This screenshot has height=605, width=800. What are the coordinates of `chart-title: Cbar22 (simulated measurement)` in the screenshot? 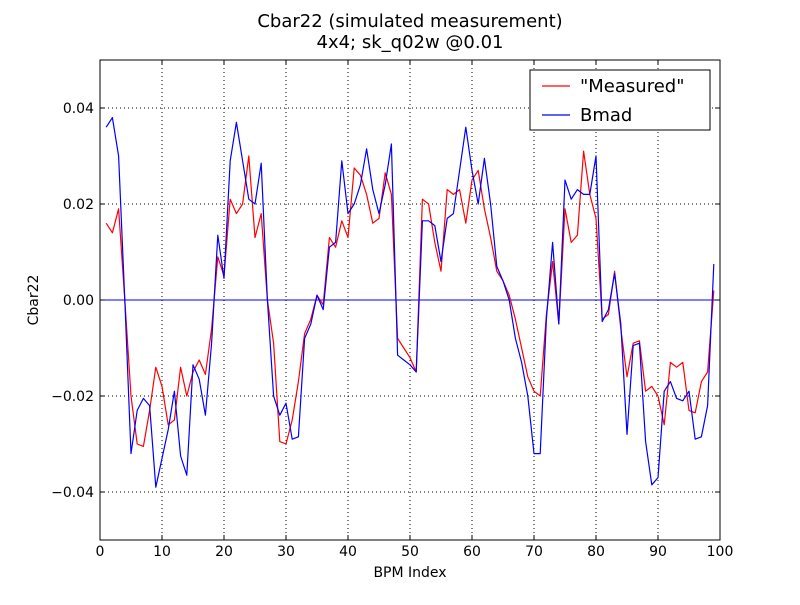 It's located at (409, 21).